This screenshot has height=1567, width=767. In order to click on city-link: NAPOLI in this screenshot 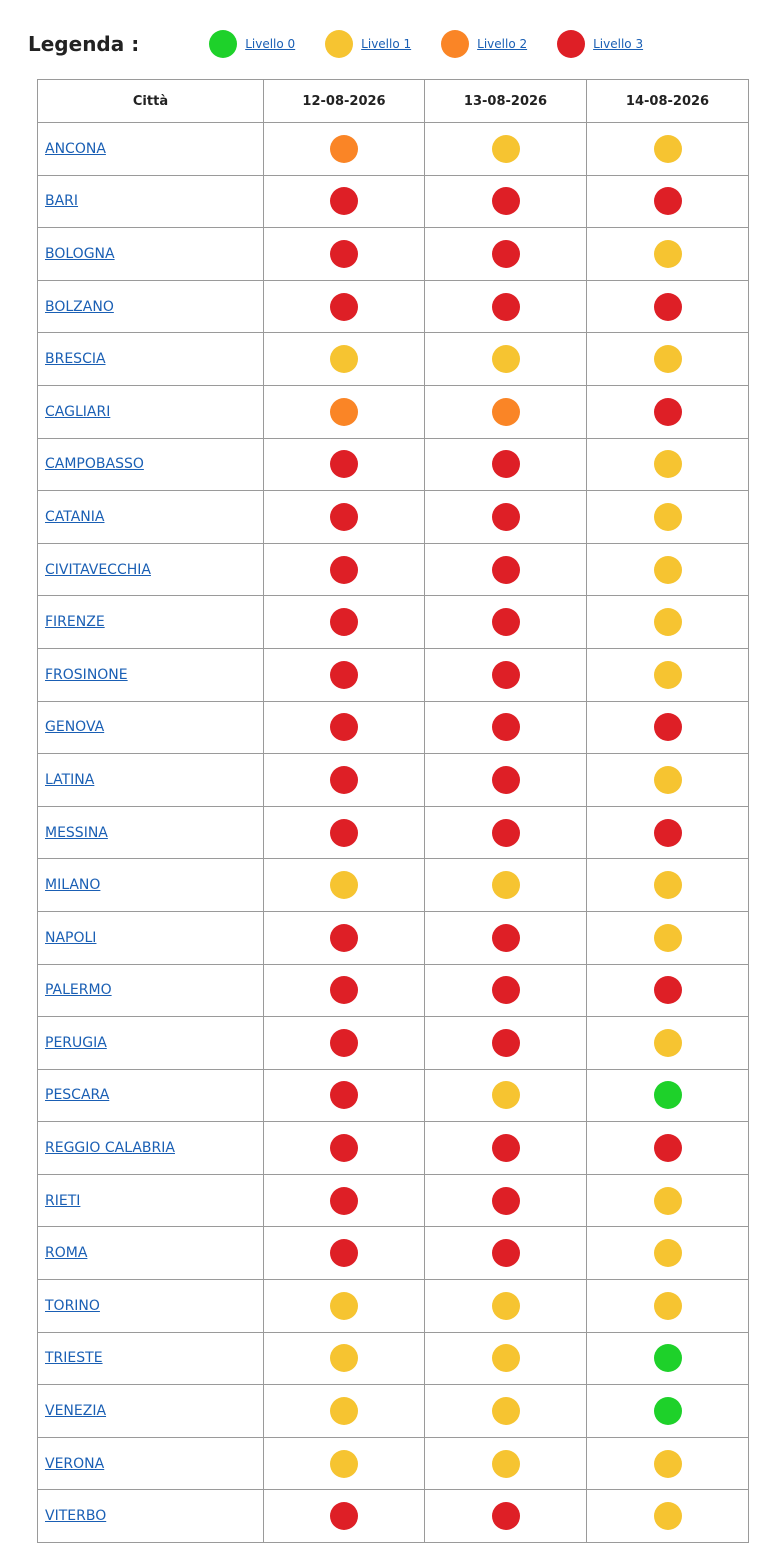, I will do `click(71, 937)`.